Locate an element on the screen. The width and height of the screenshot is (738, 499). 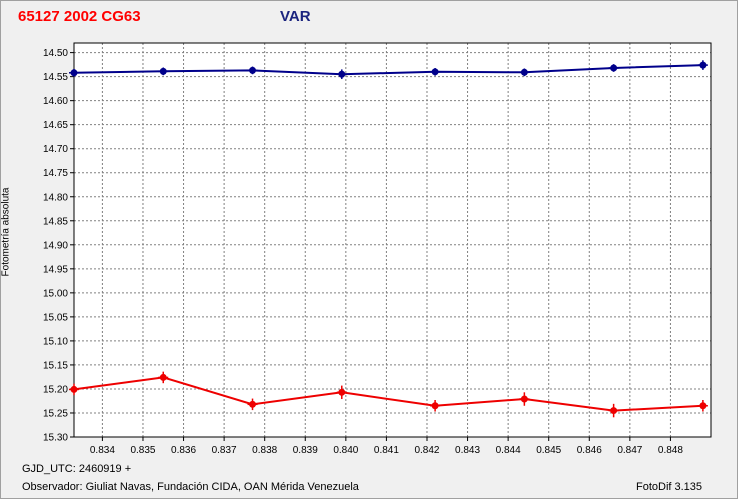
y-tick-label: 15.15 is located at coordinates (55, 365).